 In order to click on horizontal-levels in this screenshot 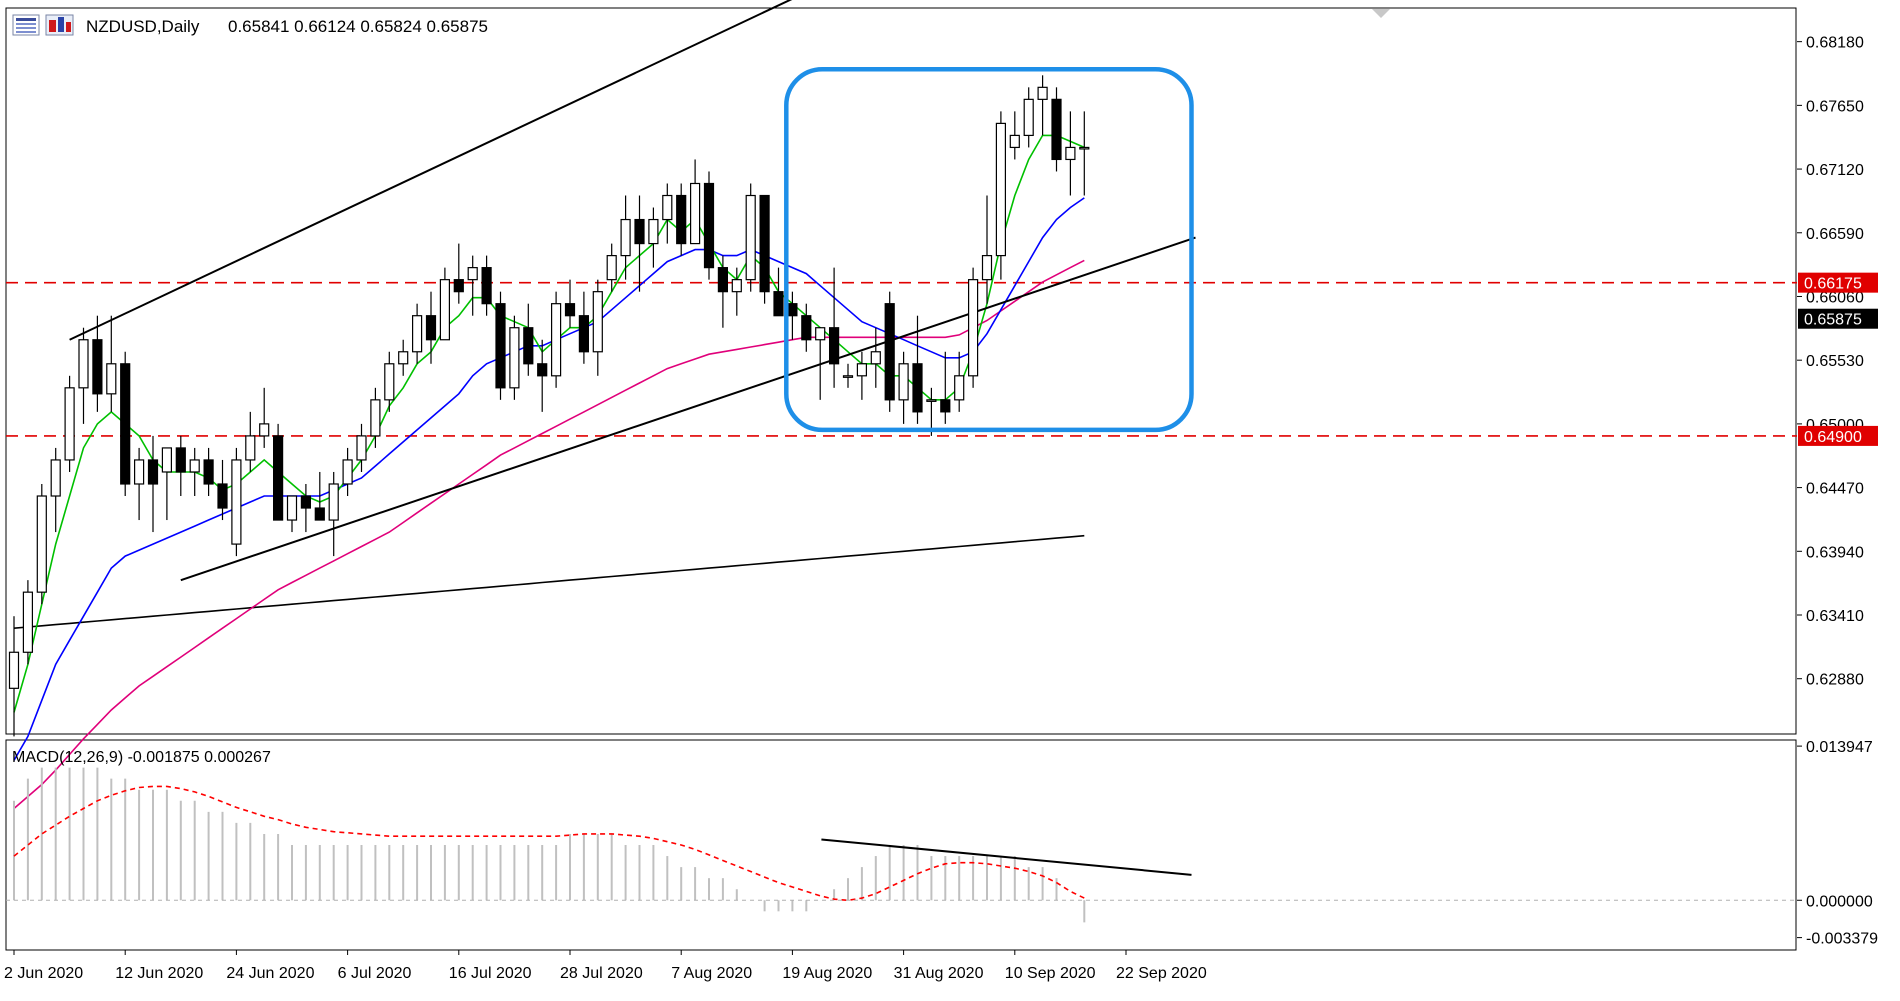, I will do `click(901, 359)`.